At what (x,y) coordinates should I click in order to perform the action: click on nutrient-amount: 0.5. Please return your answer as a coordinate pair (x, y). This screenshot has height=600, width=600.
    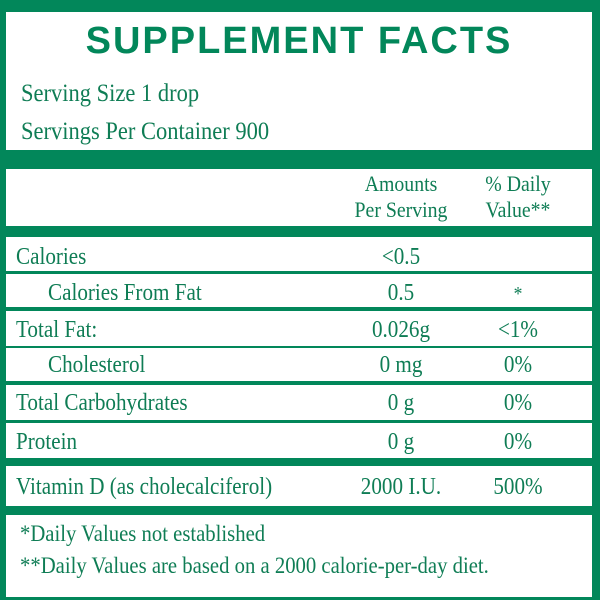
    Looking at the image, I should click on (401, 293).